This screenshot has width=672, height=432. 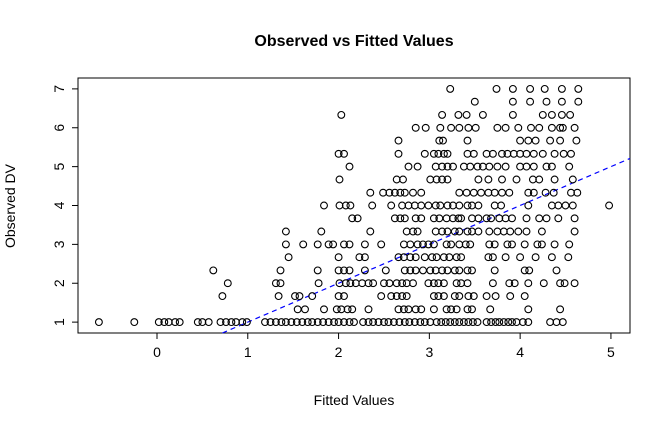 I want to click on x-tick-label: 0, so click(x=157, y=352).